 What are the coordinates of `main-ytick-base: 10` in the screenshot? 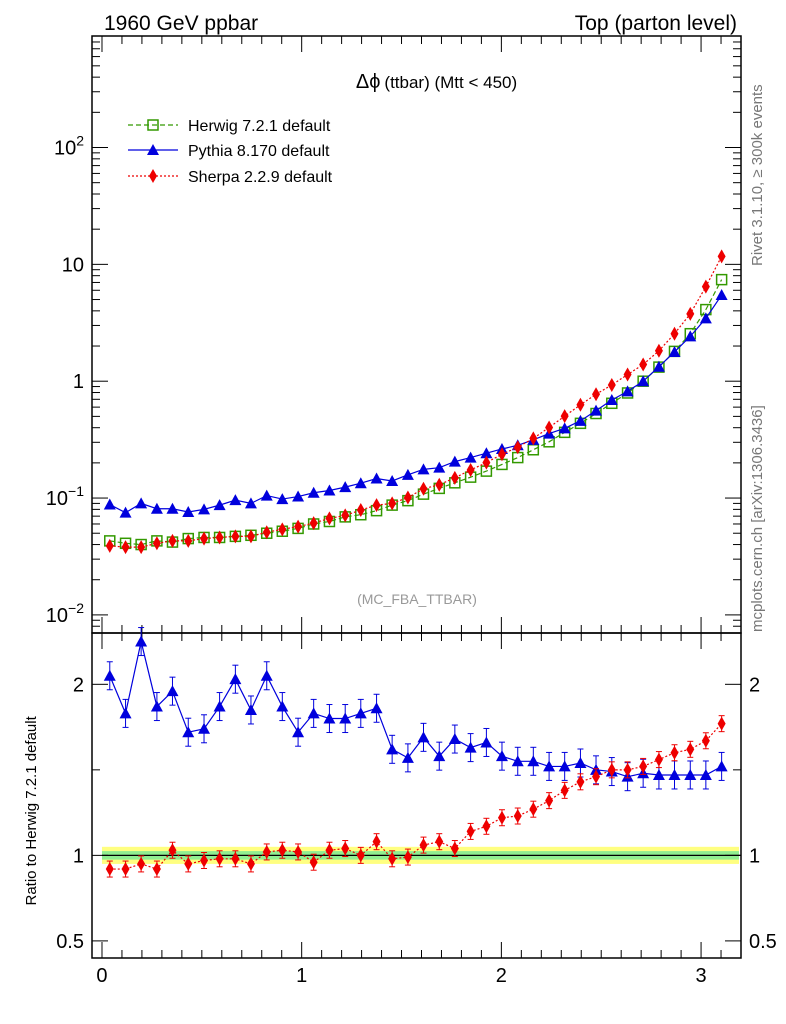 It's located at (57, 499).